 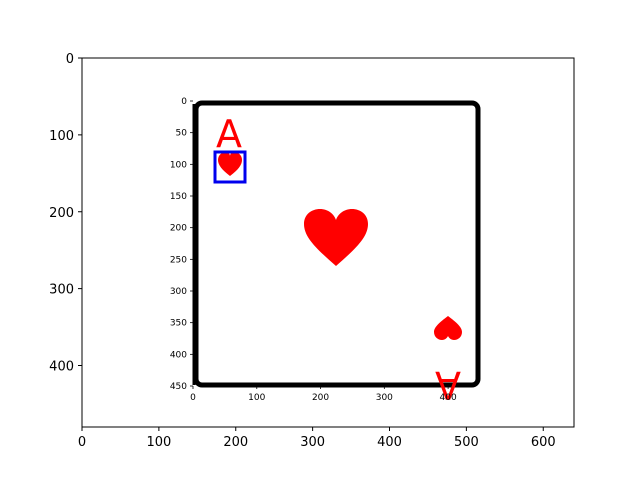 I want to click on card-rank-top: A, so click(x=229, y=134).